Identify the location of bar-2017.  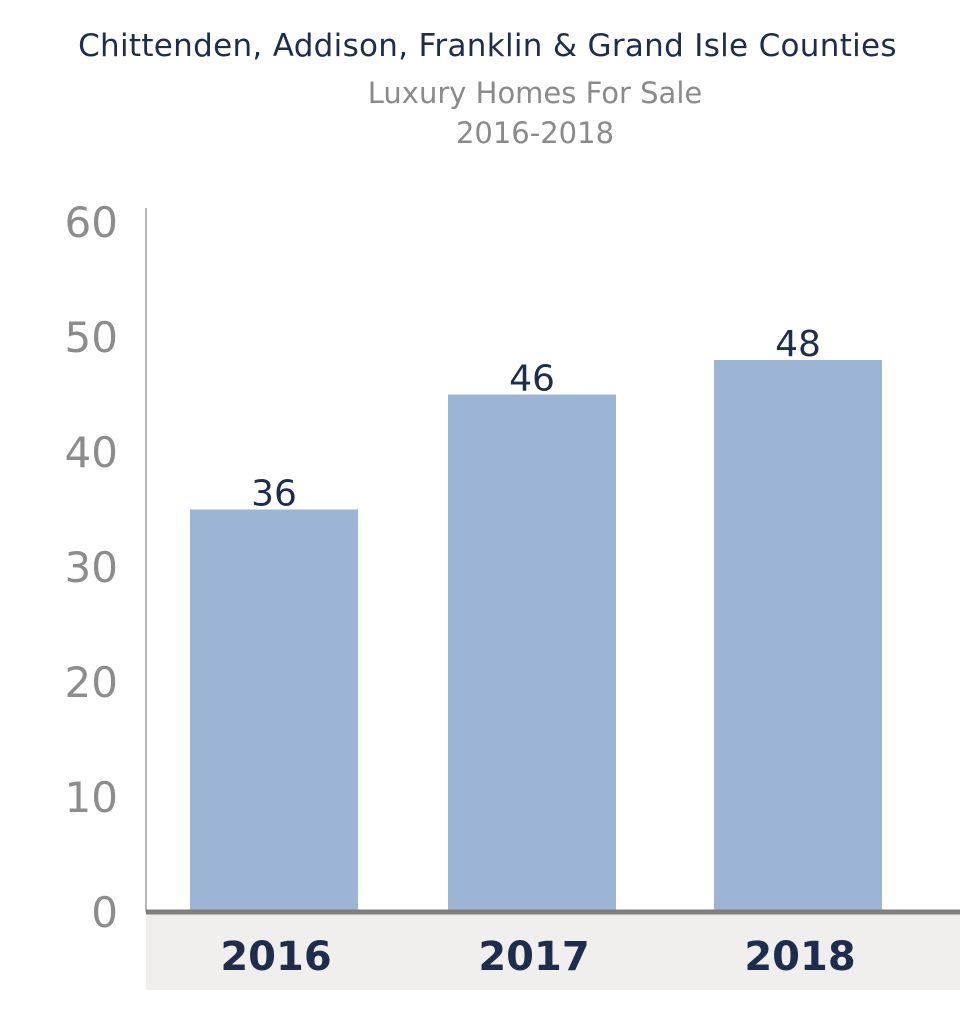
(532, 653).